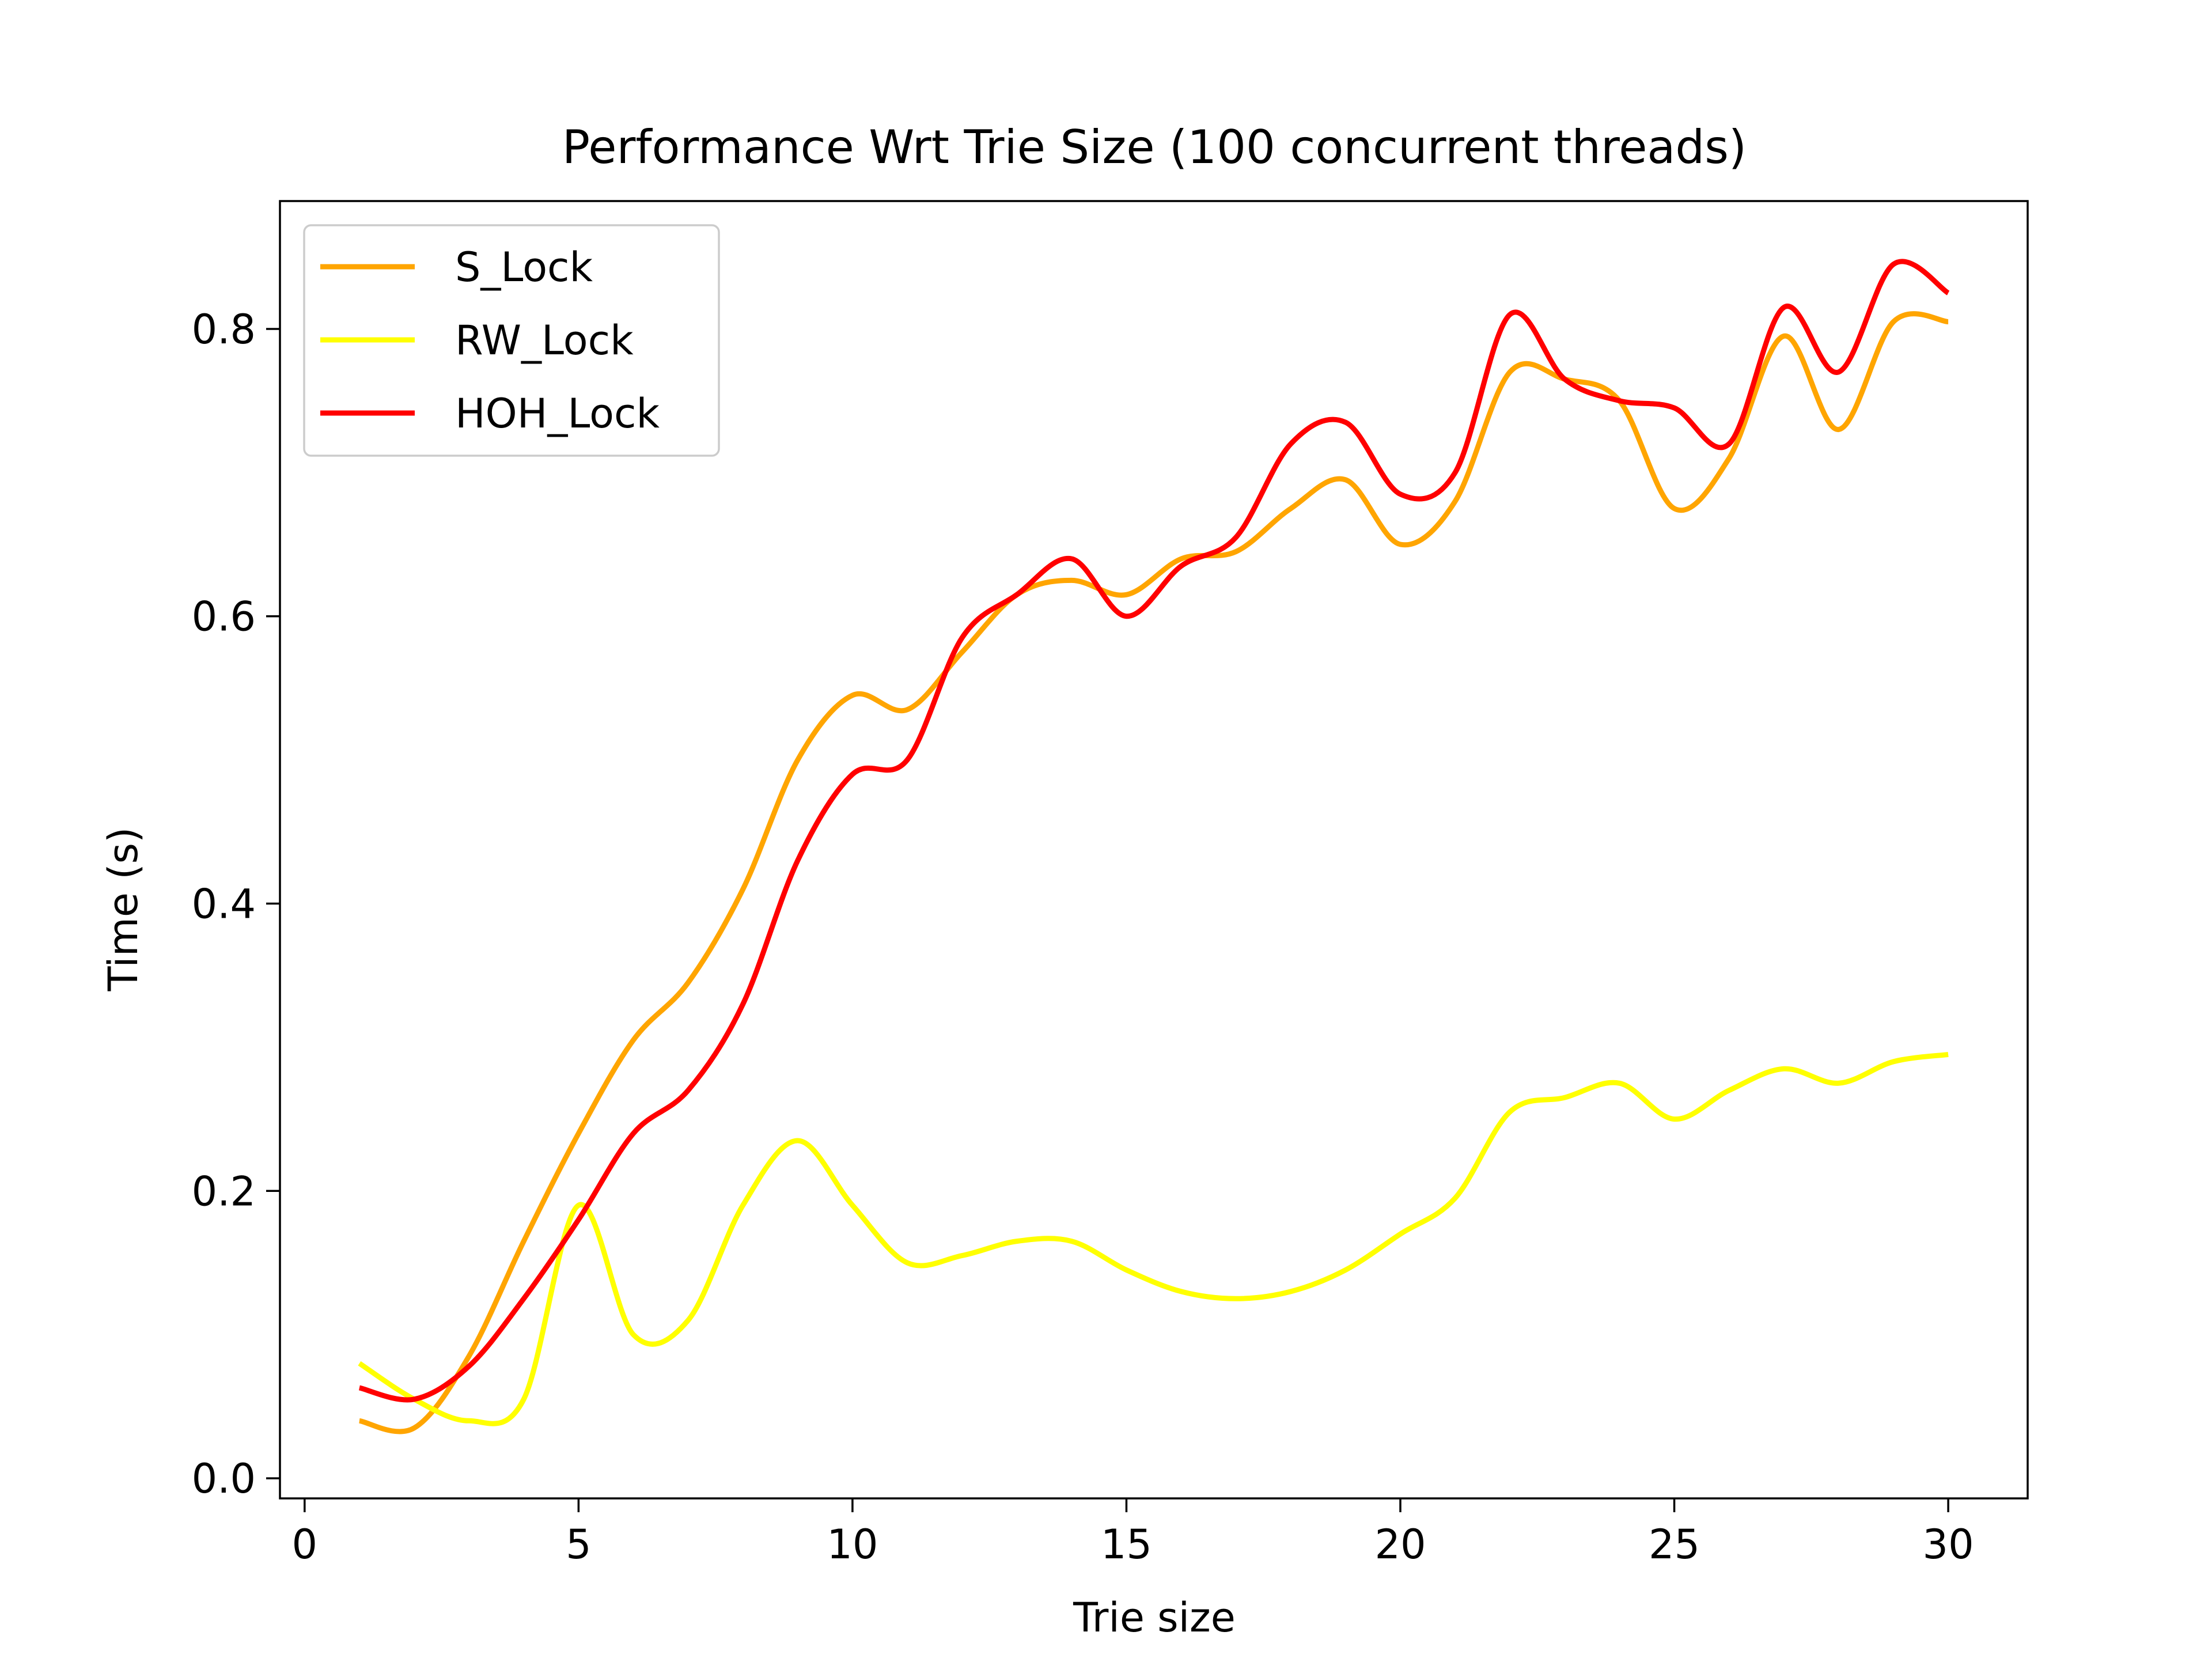  What do you see at coordinates (852, 1544) in the screenshot?
I see `x-tick-label: 10` at bounding box center [852, 1544].